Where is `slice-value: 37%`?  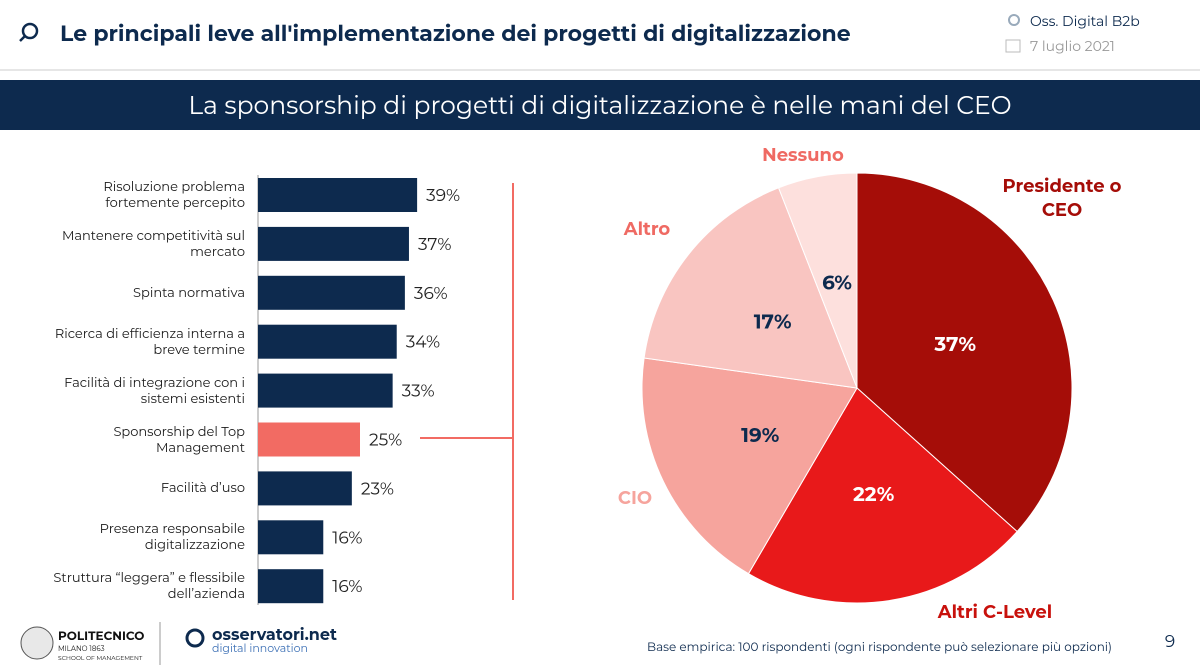 slice-value: 37% is located at coordinates (954, 345).